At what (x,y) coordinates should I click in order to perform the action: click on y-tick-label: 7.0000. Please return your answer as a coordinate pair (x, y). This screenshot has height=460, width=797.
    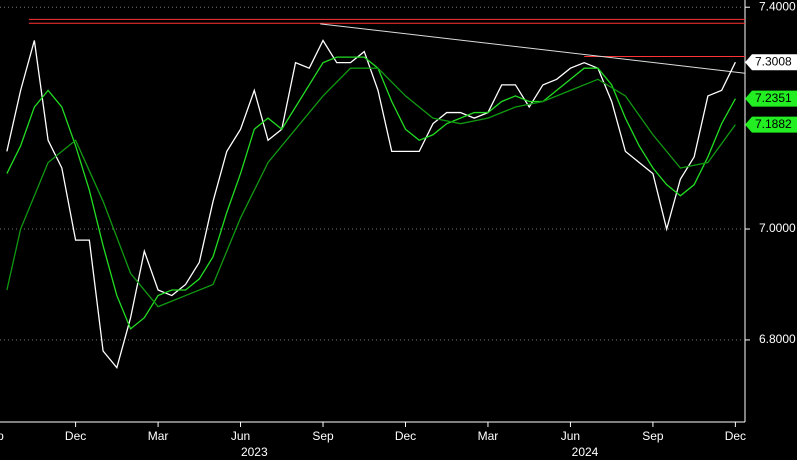
    Looking at the image, I should click on (777, 228).